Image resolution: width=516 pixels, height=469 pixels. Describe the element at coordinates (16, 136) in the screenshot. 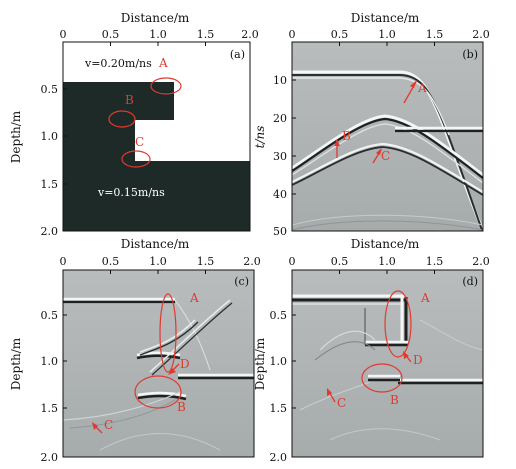

I see `panel-a-left-axis-title: Depth/m` at that location.